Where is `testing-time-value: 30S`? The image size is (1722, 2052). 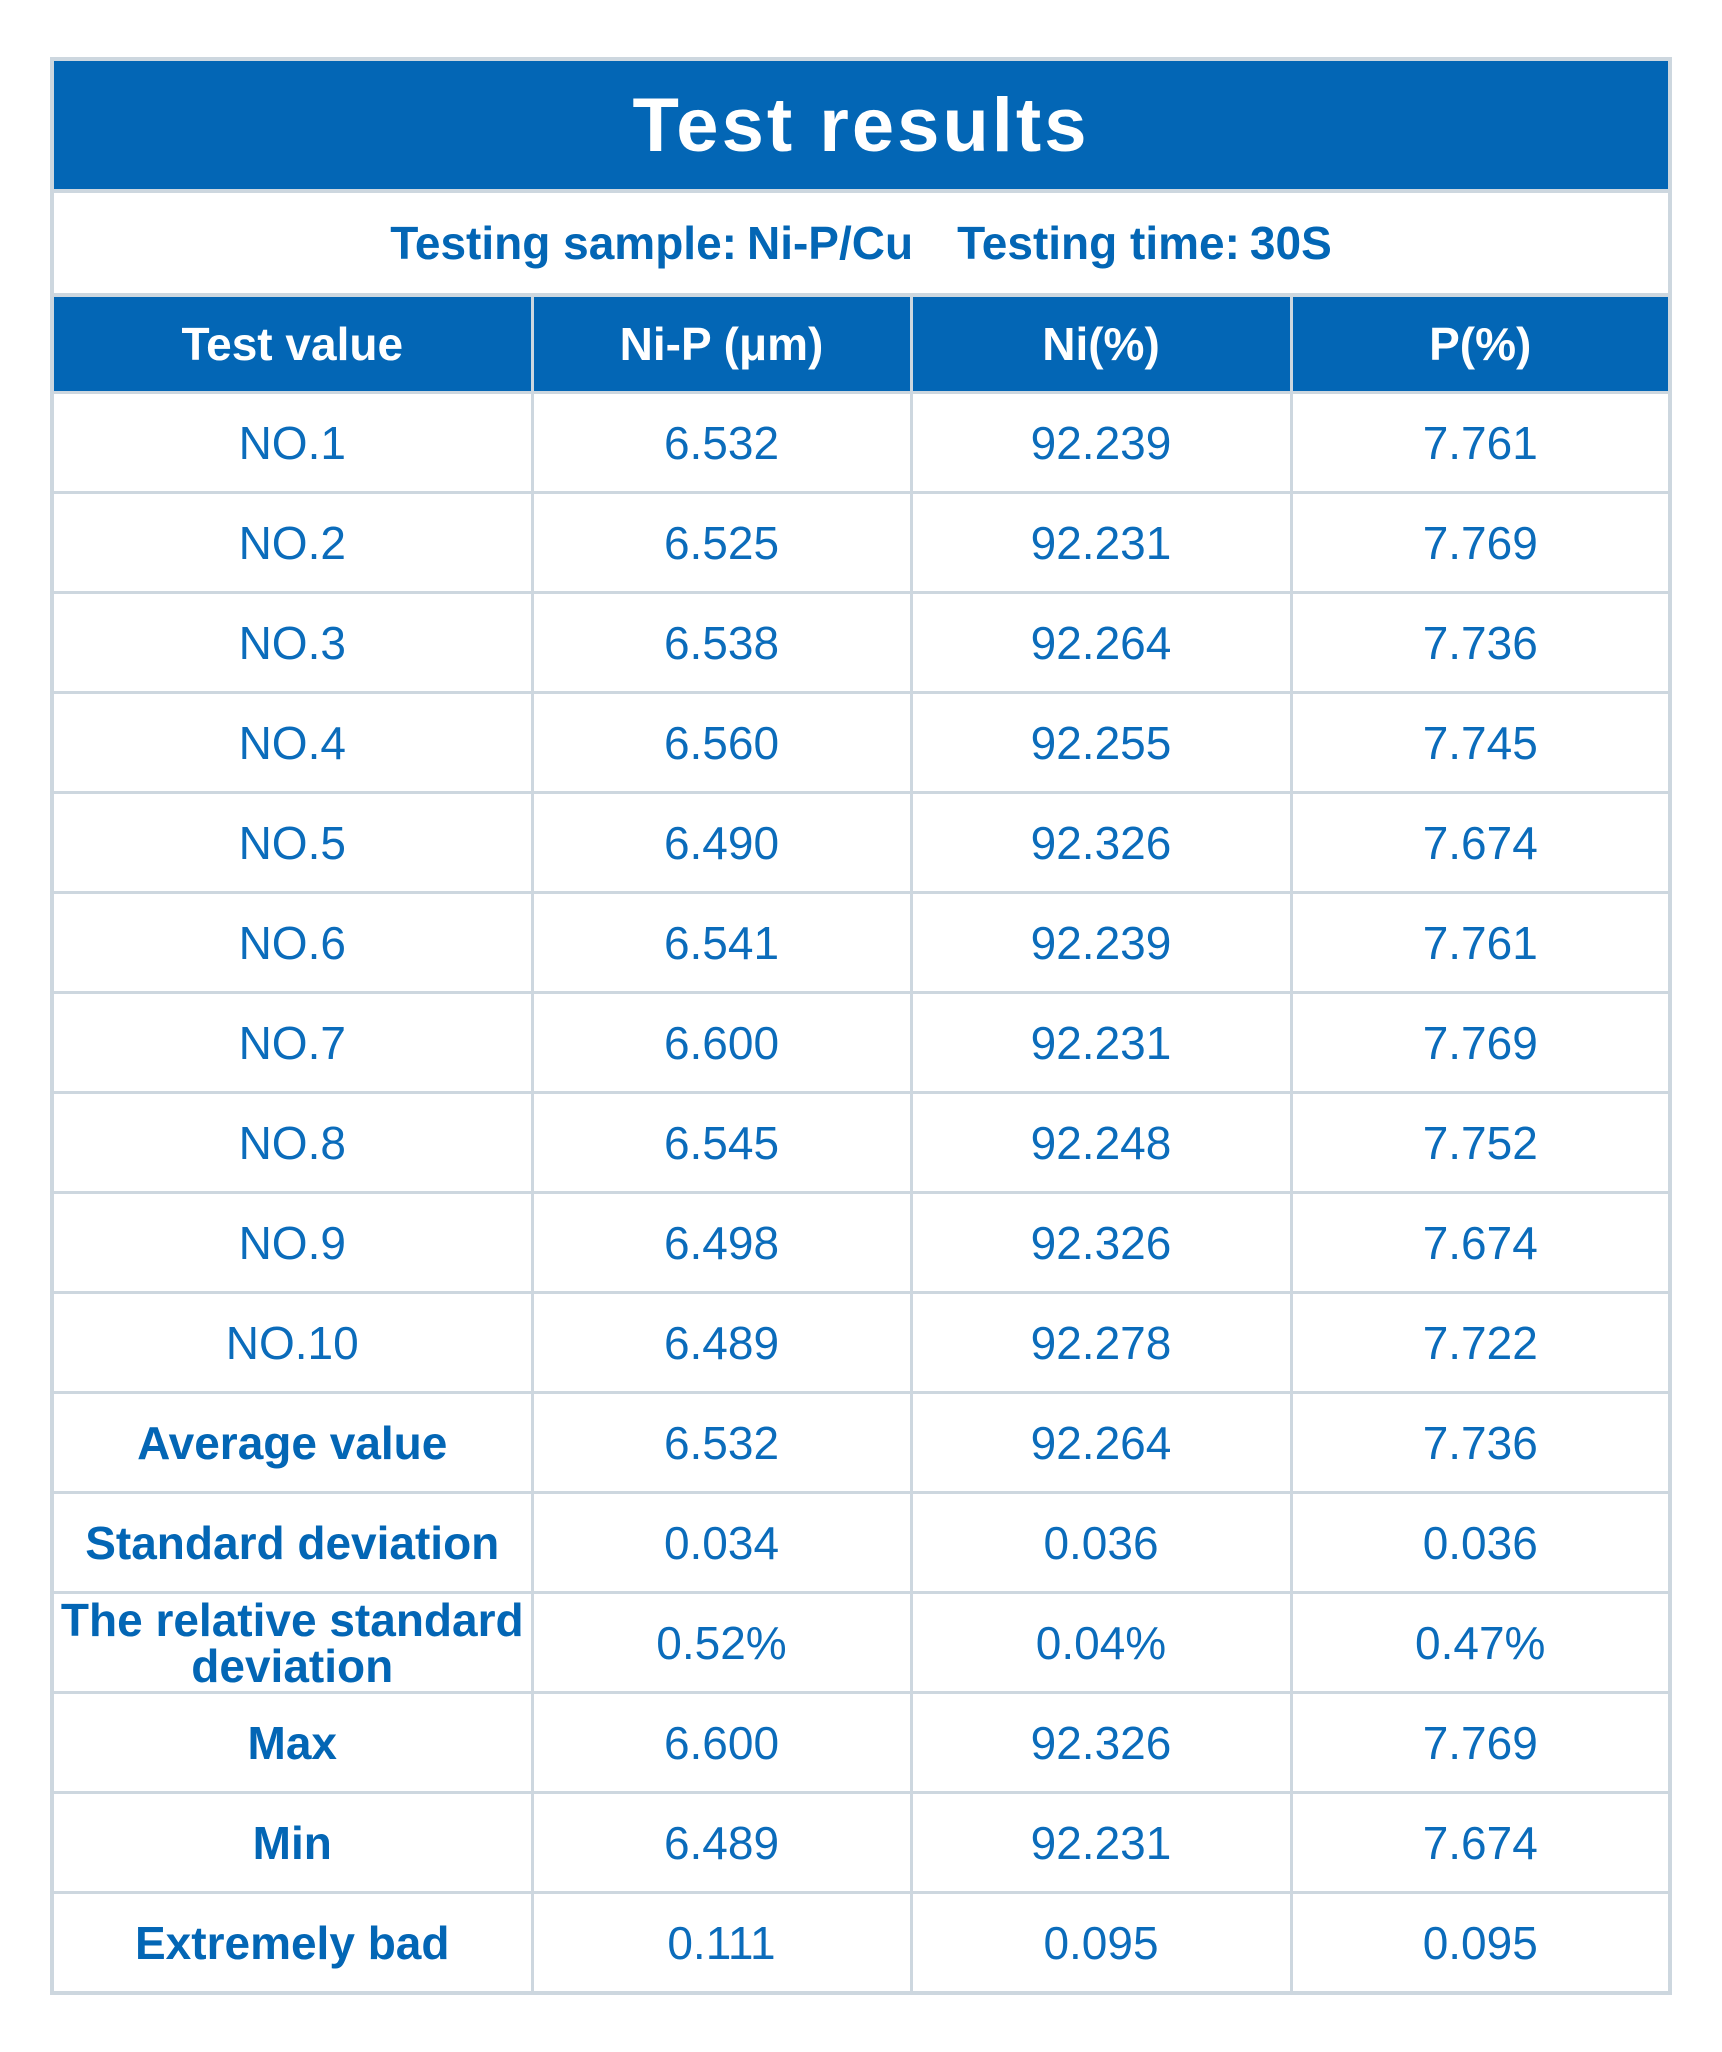
testing-time-value: 30S is located at coordinates (1290, 243).